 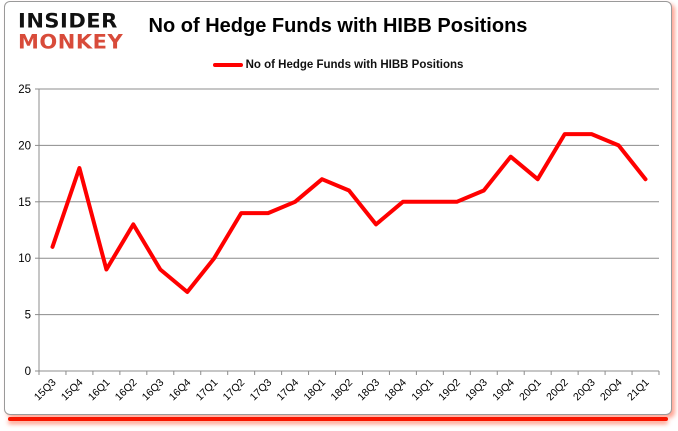 I want to click on x-tick-label: 19Q2, so click(x=449, y=390).